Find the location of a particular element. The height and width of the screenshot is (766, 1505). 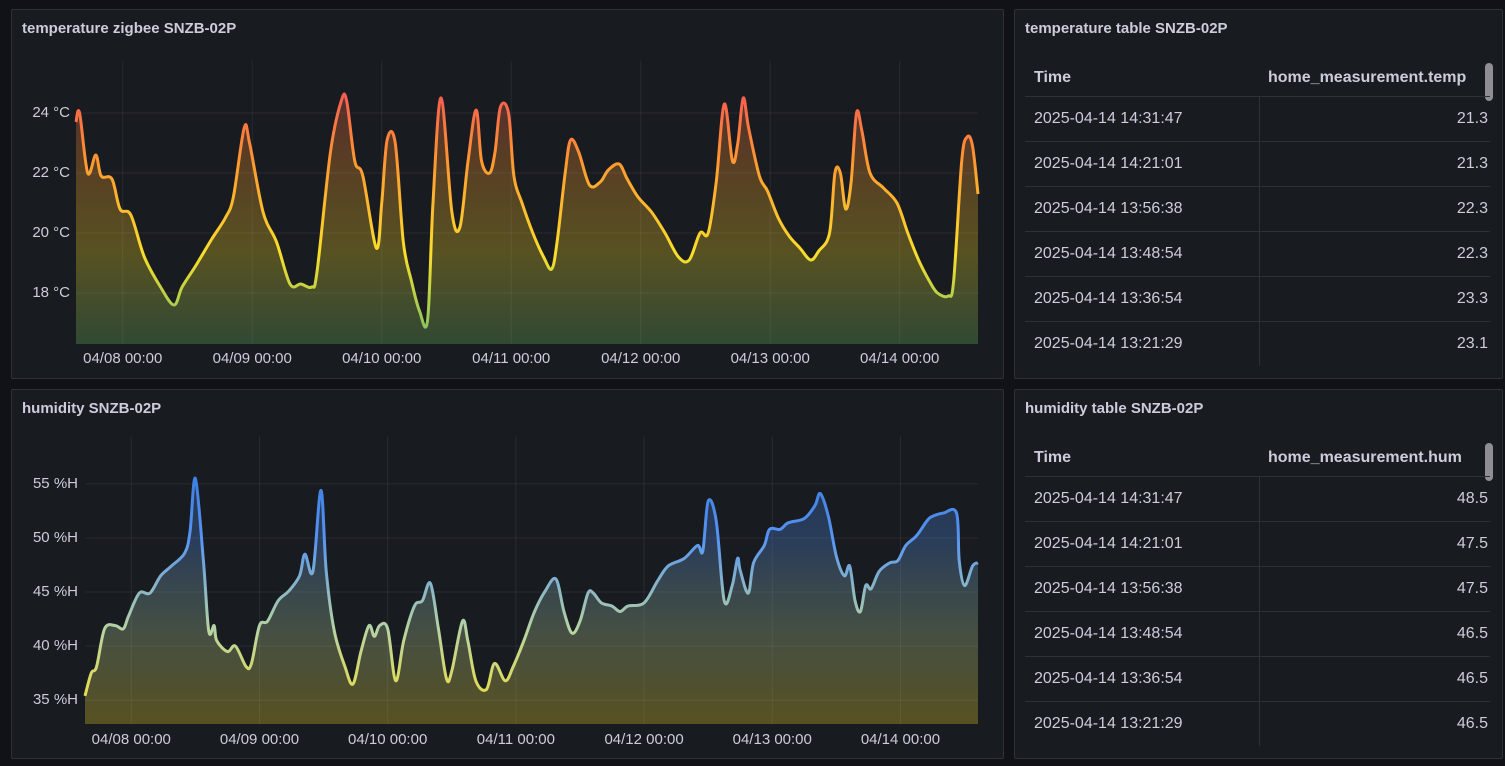

y-tick-label: 22 °C is located at coordinates (51, 172).